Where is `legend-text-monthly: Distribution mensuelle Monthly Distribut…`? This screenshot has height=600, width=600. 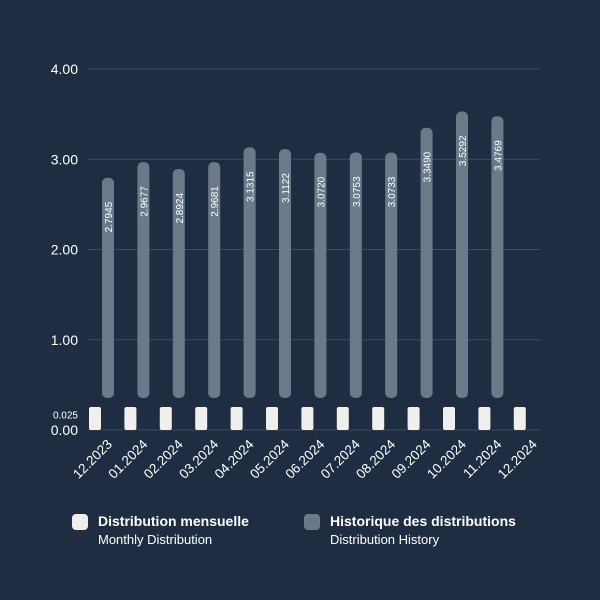 legend-text-monthly: Distribution mensuelle Monthly Distribut… is located at coordinates (173, 530).